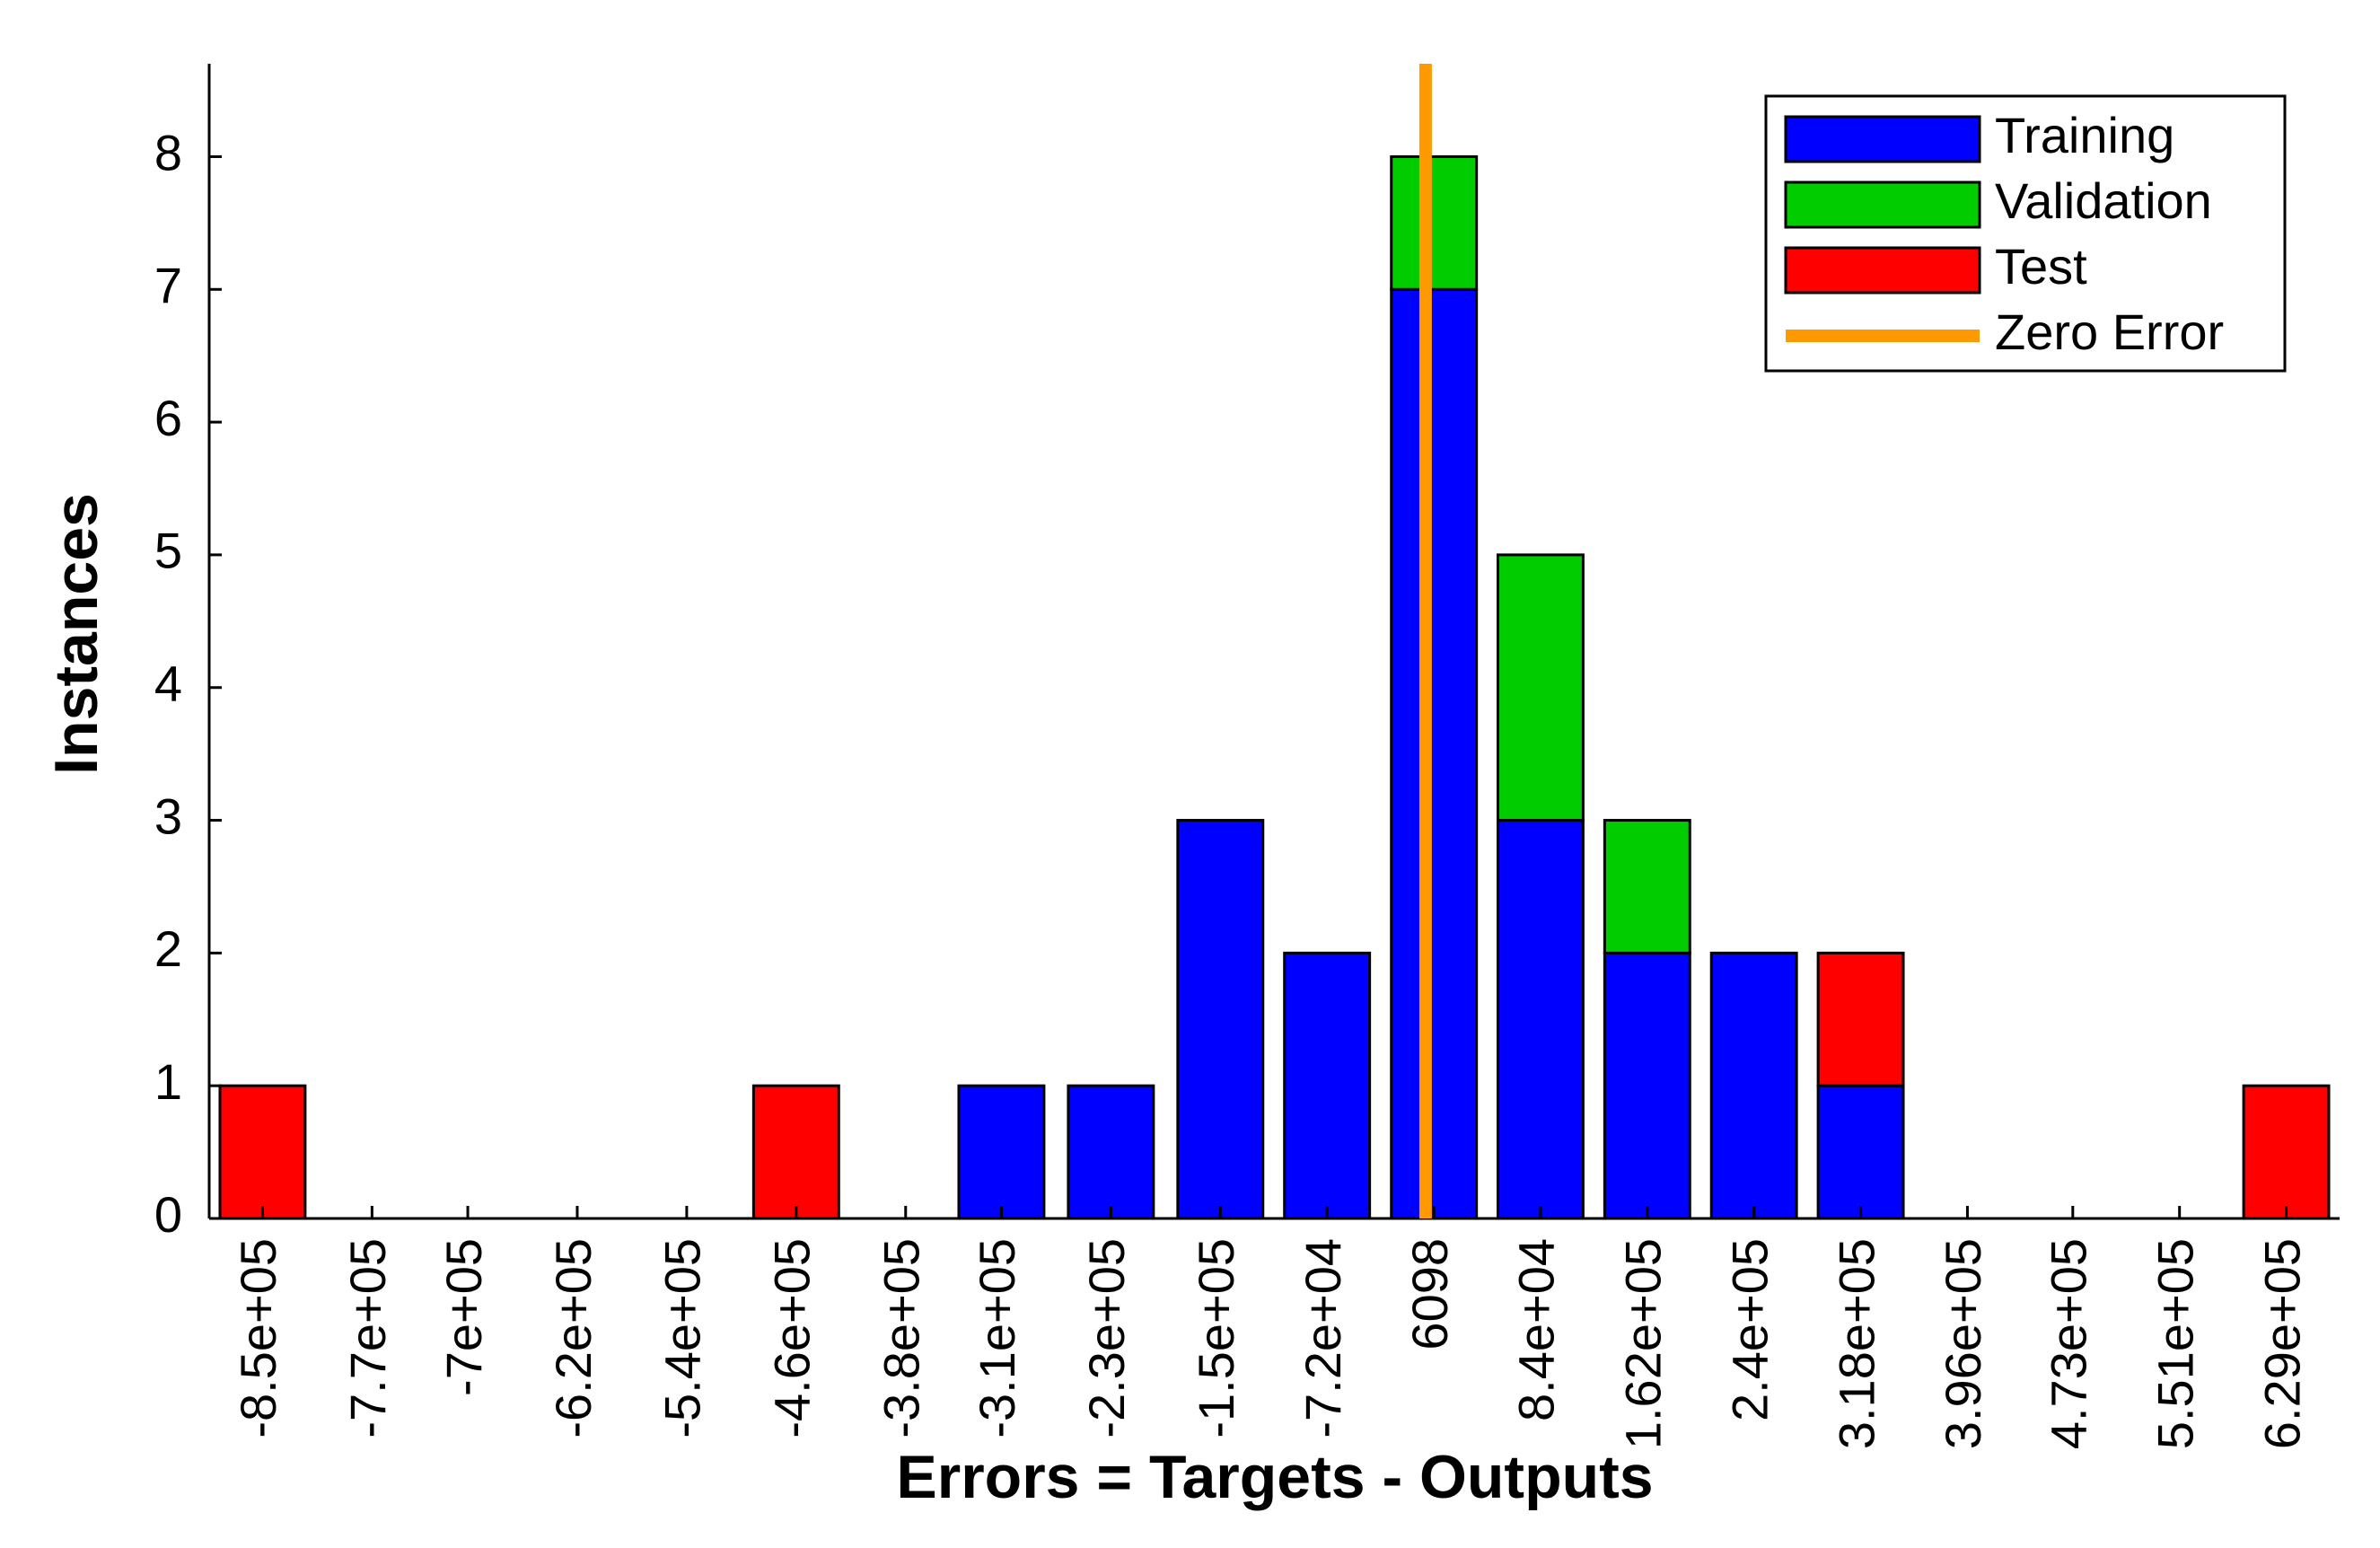 The image size is (2380, 1548). What do you see at coordinates (2103, 200) in the screenshot?
I see `legend-label: Validation` at bounding box center [2103, 200].